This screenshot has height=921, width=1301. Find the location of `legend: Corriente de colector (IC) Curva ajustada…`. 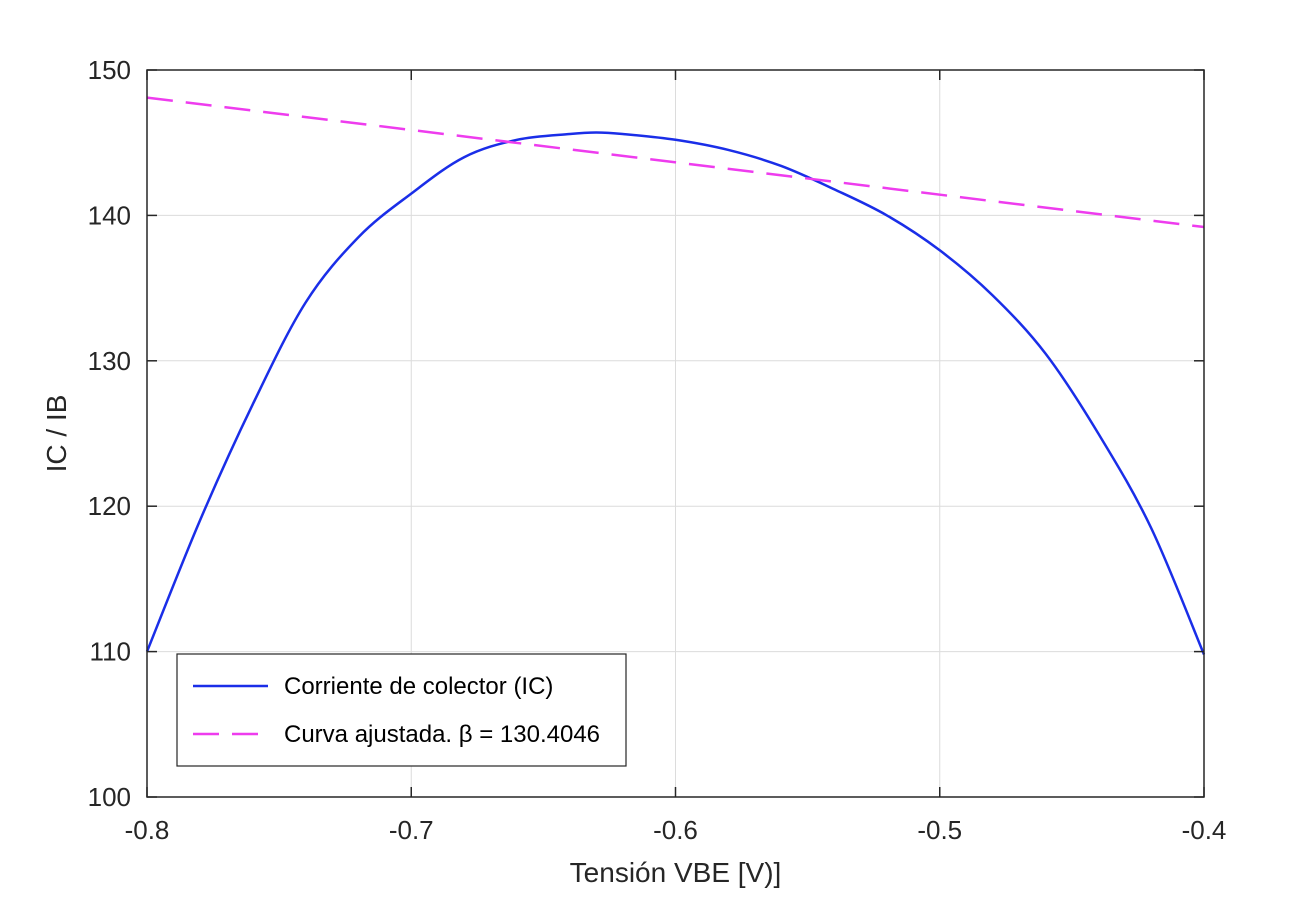

legend: Corriente de colector (IC) Curva ajustada… is located at coordinates (401, 710).